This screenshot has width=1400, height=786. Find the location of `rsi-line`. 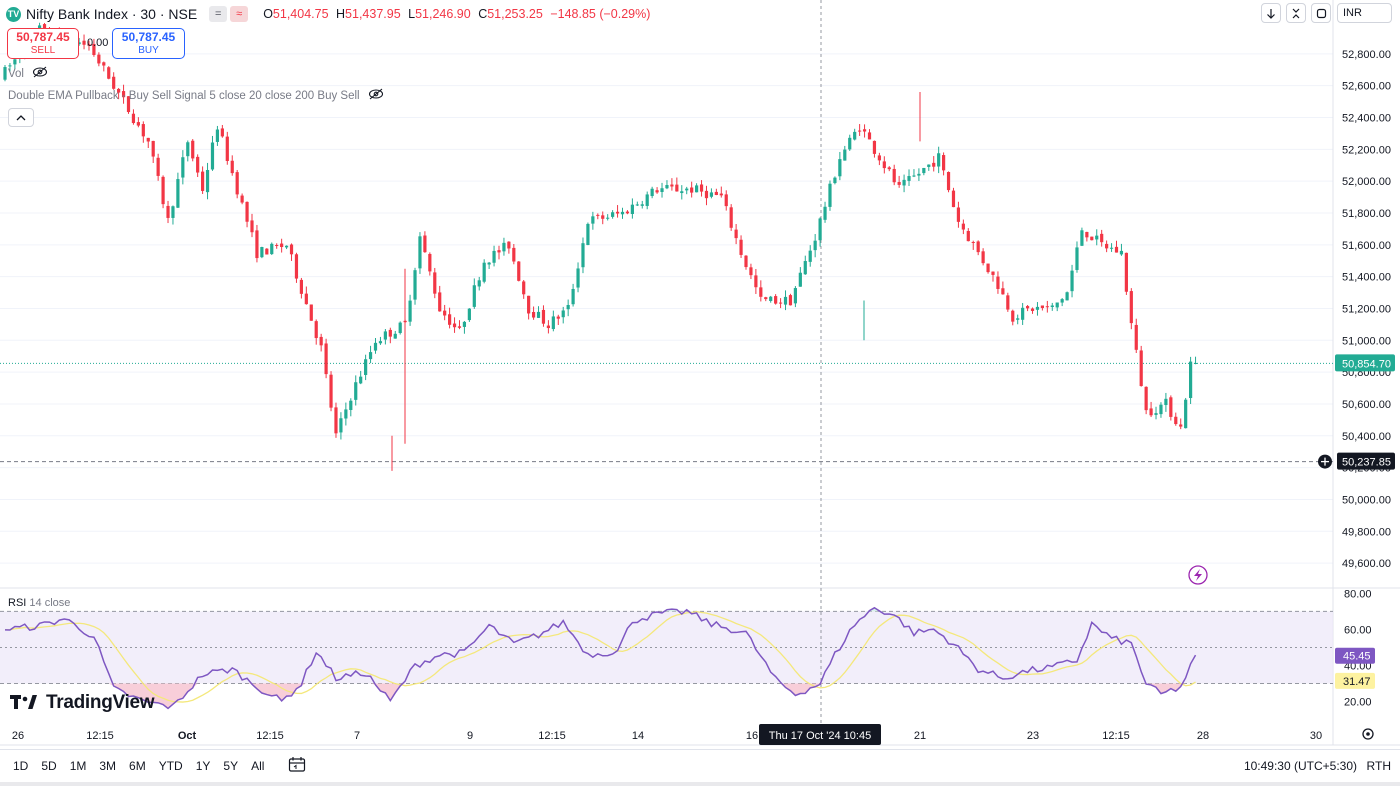

rsi-line is located at coordinates (600, 658).